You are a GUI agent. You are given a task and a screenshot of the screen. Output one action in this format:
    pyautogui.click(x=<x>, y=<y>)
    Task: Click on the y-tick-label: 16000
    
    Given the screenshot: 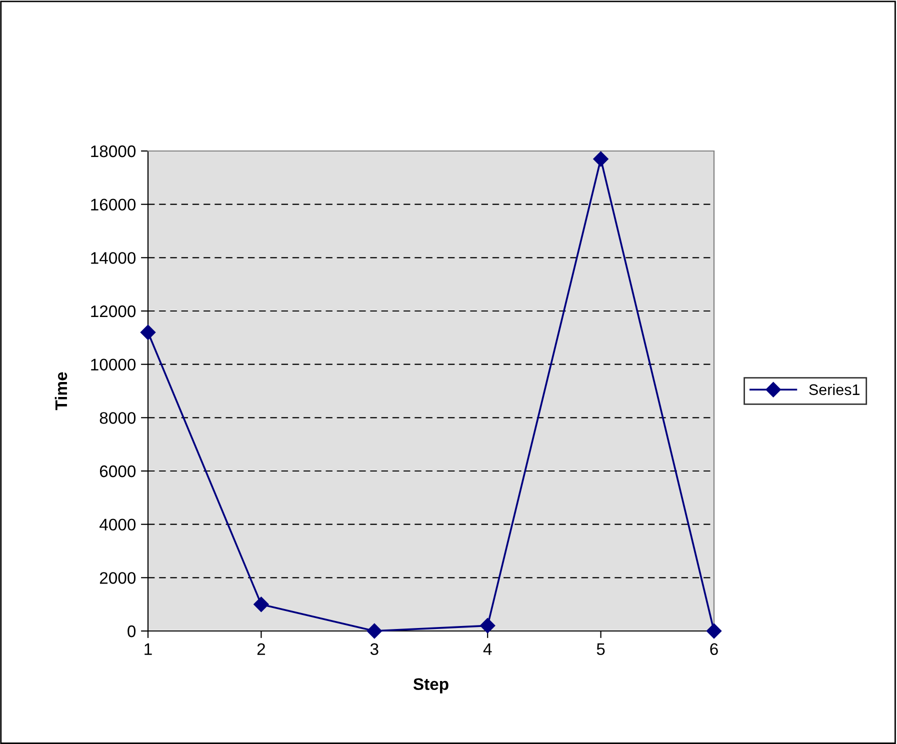 What is the action you would take?
    pyautogui.click(x=113, y=204)
    